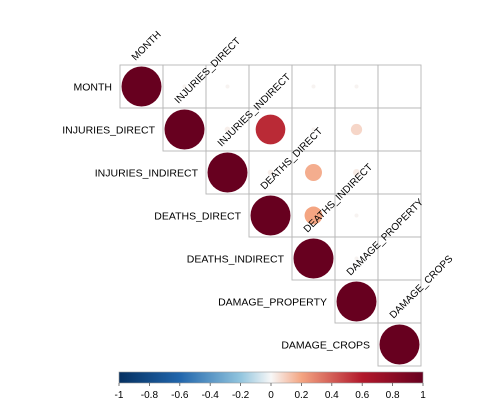 The width and height of the screenshot is (494, 412). What do you see at coordinates (301, 395) in the screenshot?
I see `colorbar-tick-label: 0.2` at bounding box center [301, 395].